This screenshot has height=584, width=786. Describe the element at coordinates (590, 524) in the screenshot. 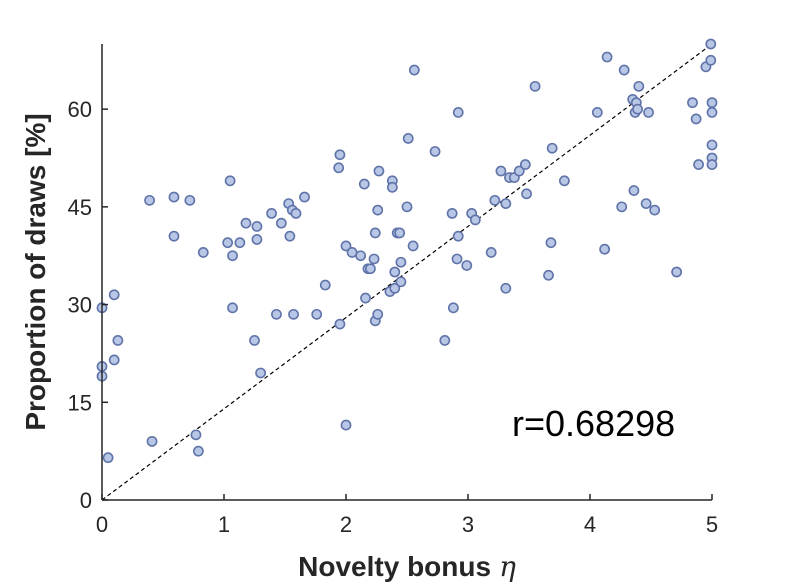

I see `x-tick-label: 4` at that location.